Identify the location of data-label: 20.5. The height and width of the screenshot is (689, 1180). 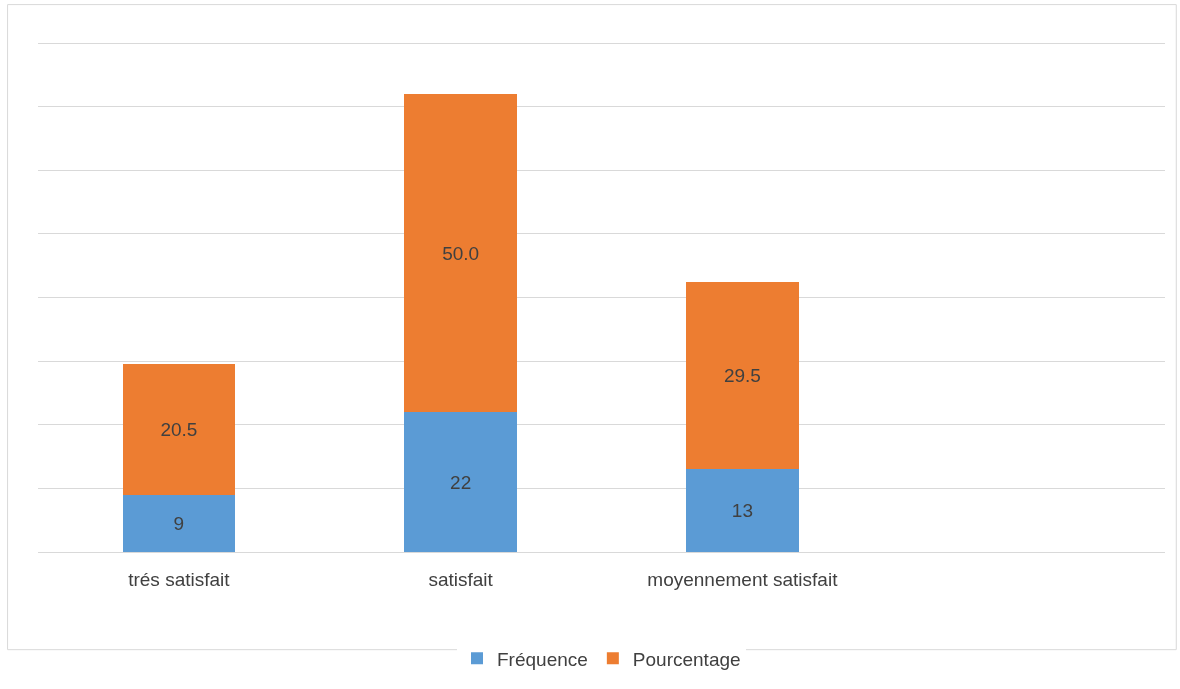
(179, 430).